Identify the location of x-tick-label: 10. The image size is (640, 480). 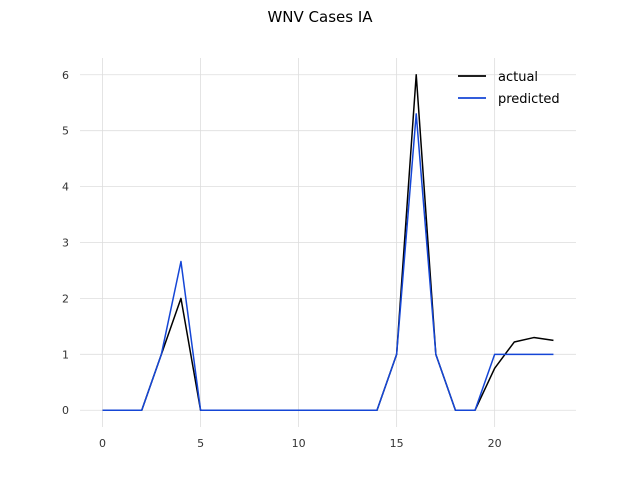
(299, 443).